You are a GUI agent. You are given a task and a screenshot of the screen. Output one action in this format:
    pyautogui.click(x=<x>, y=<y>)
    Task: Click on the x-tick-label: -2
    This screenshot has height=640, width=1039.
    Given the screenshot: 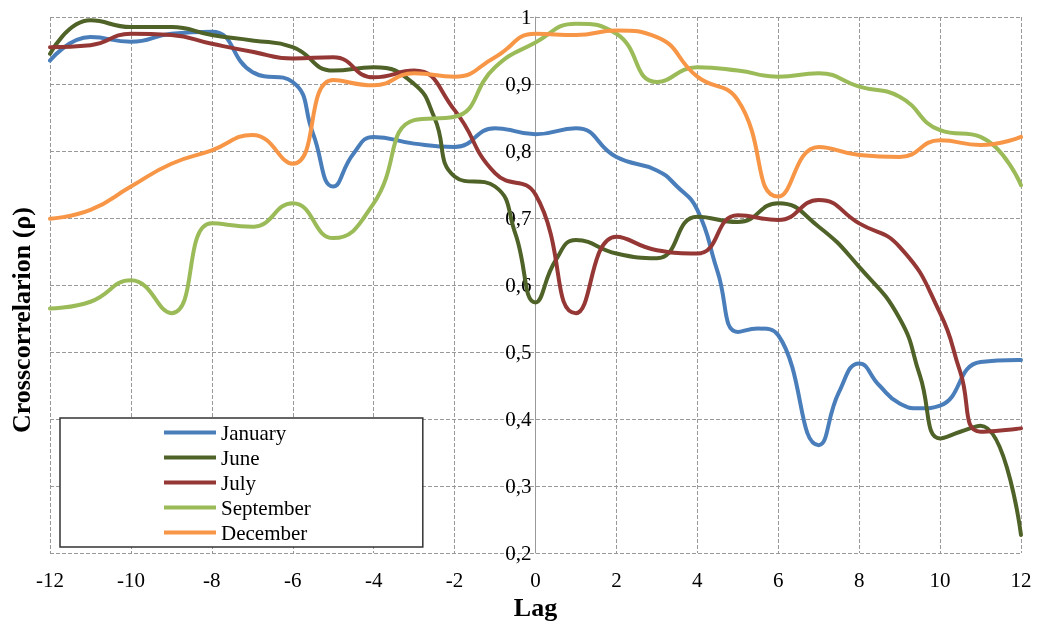 What is the action you would take?
    pyautogui.click(x=454, y=579)
    